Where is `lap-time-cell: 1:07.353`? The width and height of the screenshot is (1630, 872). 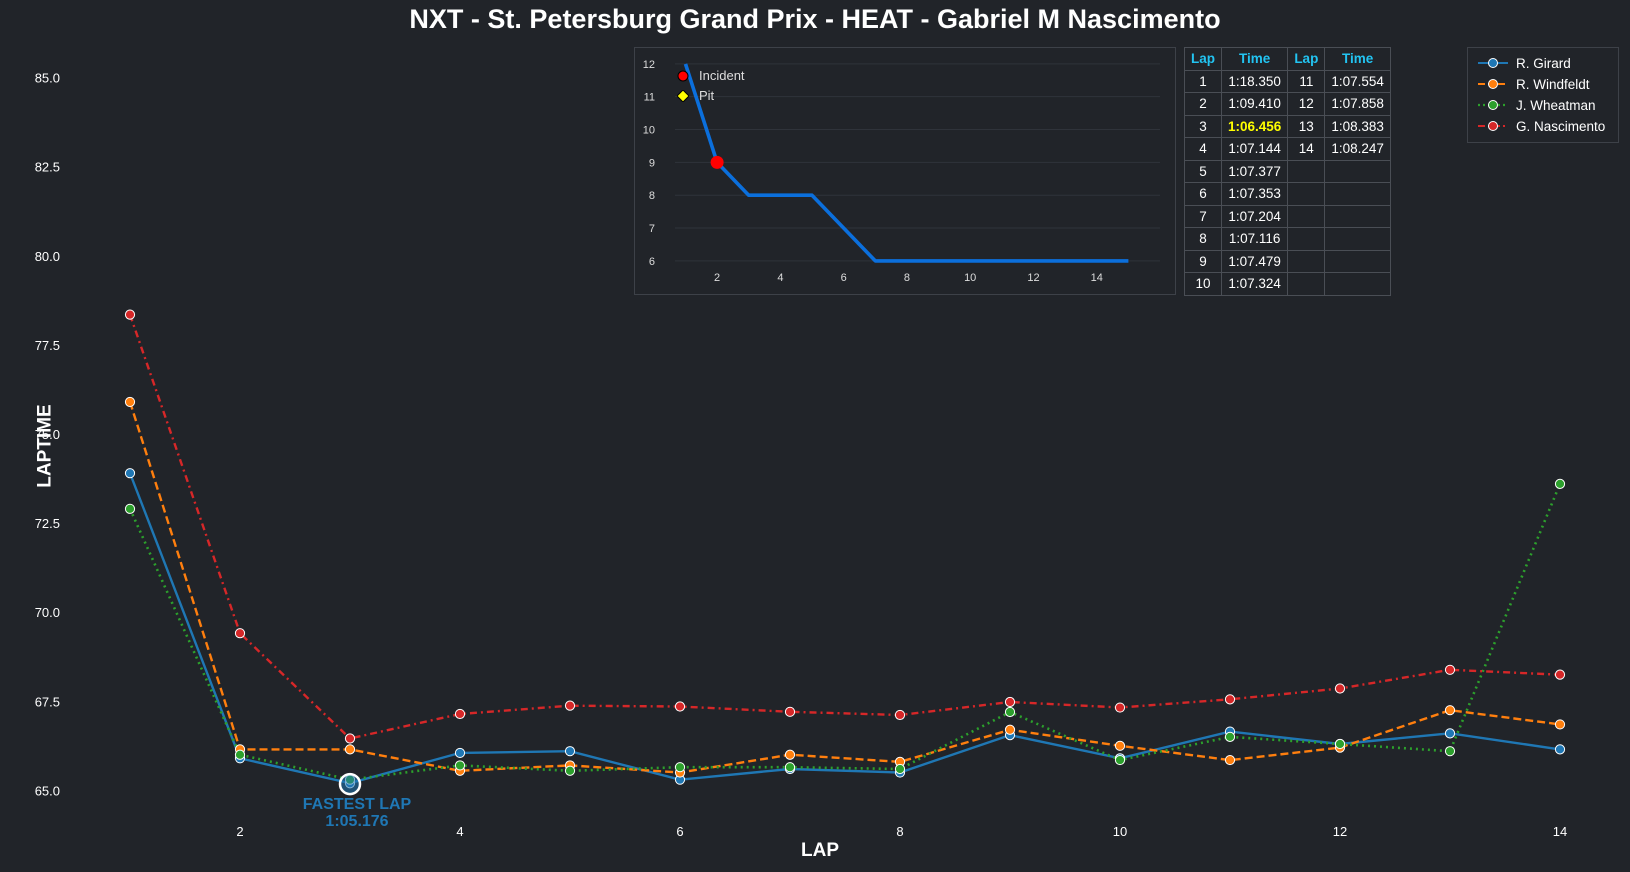 lap-time-cell: 1:07.353 is located at coordinates (1255, 194).